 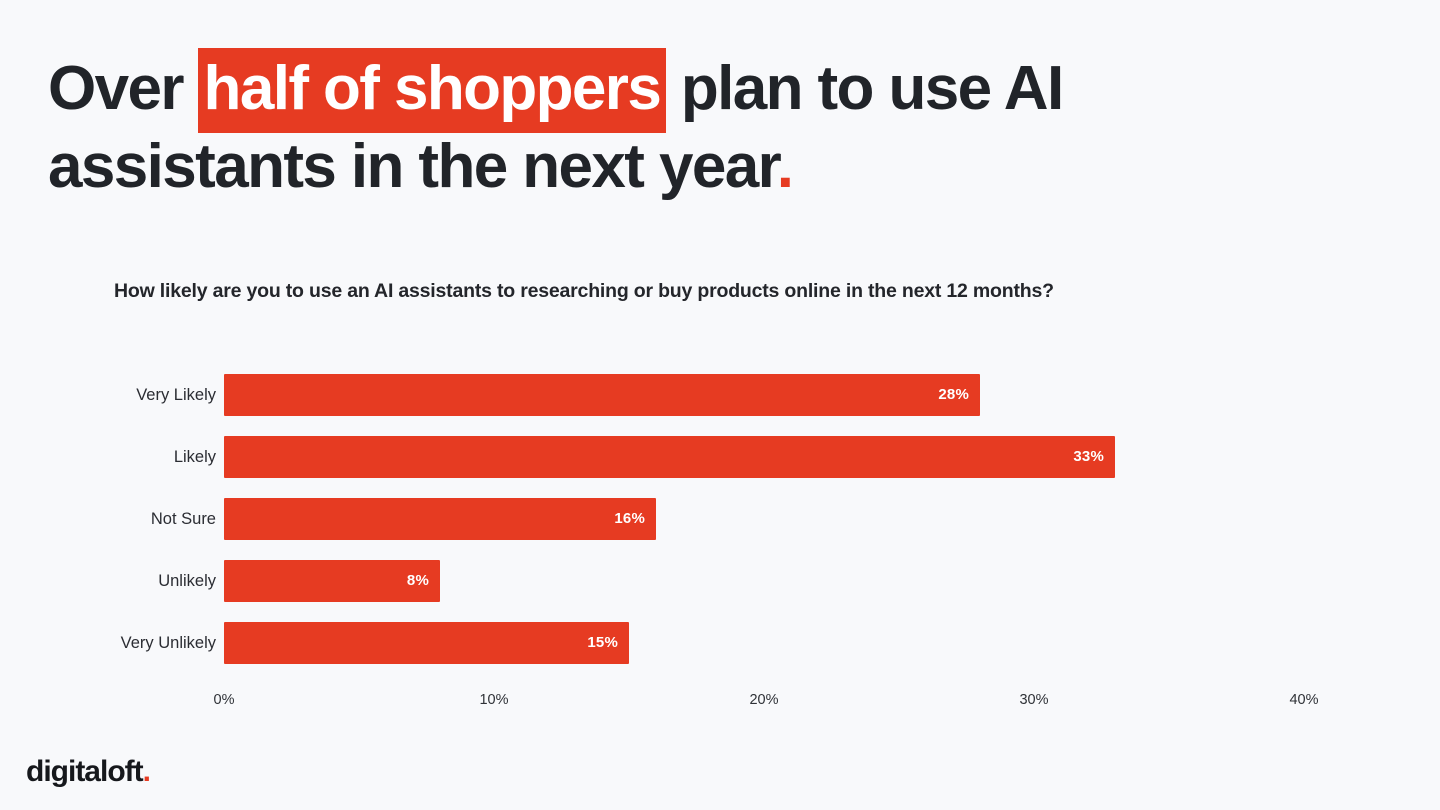 What do you see at coordinates (224, 700) in the screenshot?
I see `x-axis-tick-label: 0%` at bounding box center [224, 700].